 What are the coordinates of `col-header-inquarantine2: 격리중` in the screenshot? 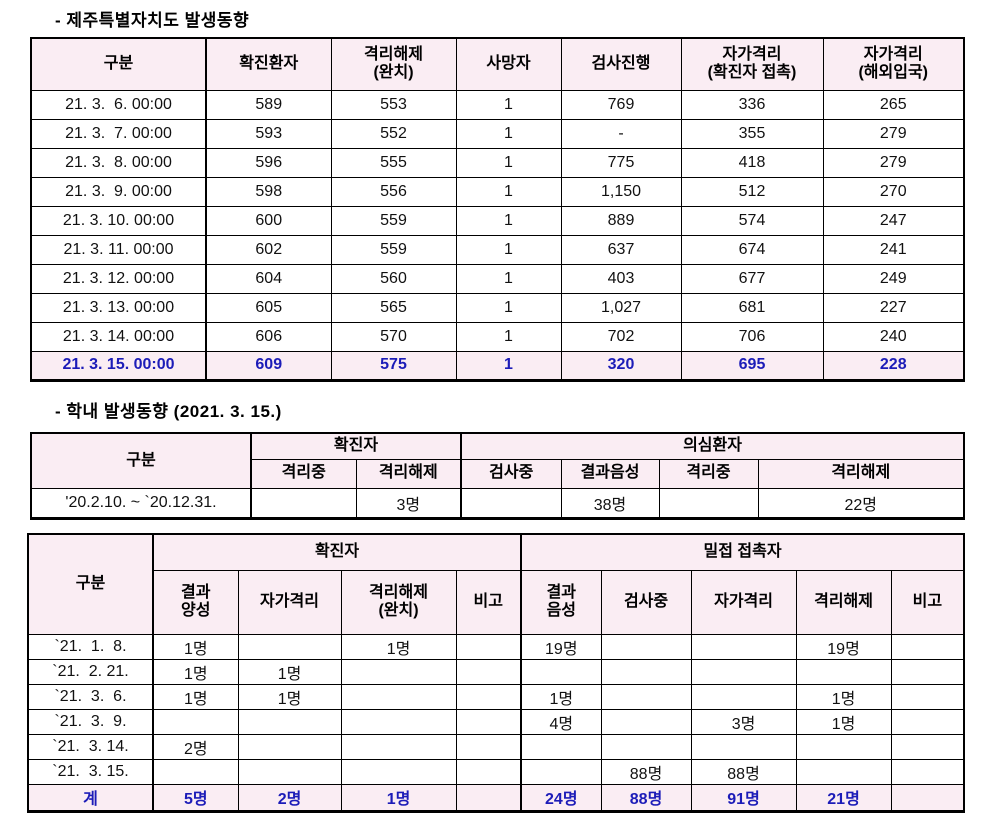 It's located at (708, 473).